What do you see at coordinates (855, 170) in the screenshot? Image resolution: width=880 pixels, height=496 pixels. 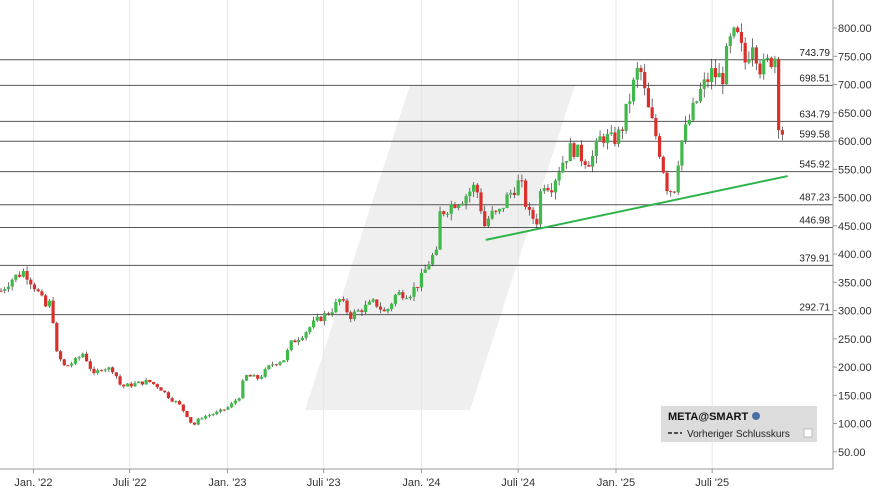 I see `y-tick-label-10: 550.00` at bounding box center [855, 170].